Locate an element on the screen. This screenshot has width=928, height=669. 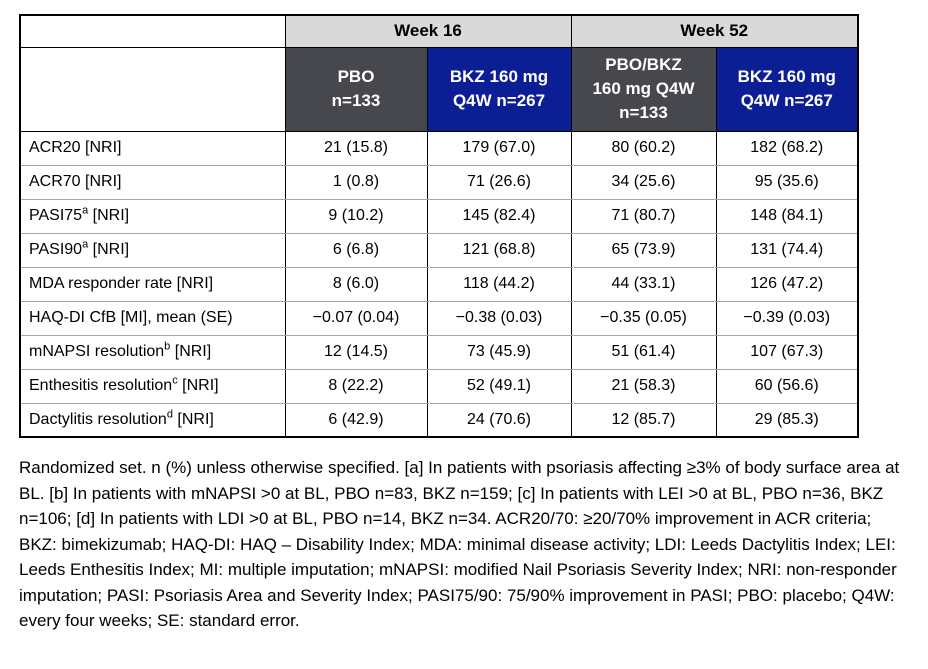
value-cell: 179 (67.0) is located at coordinates (499, 148).